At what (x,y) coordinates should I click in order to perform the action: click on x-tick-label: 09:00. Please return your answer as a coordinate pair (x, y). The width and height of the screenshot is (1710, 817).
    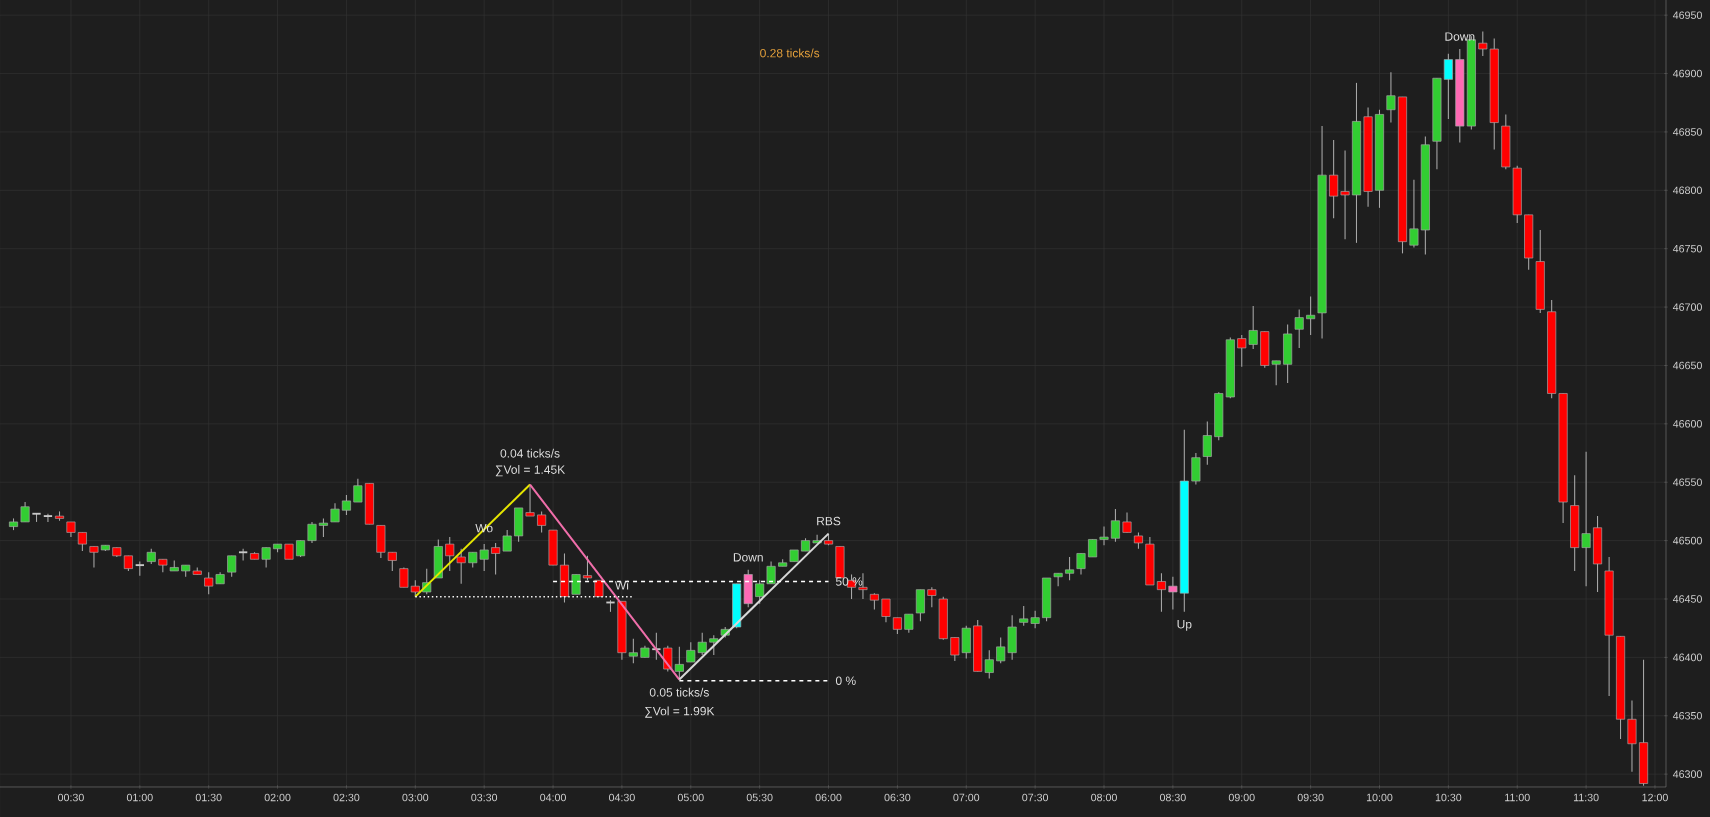
    Looking at the image, I should click on (1241, 797).